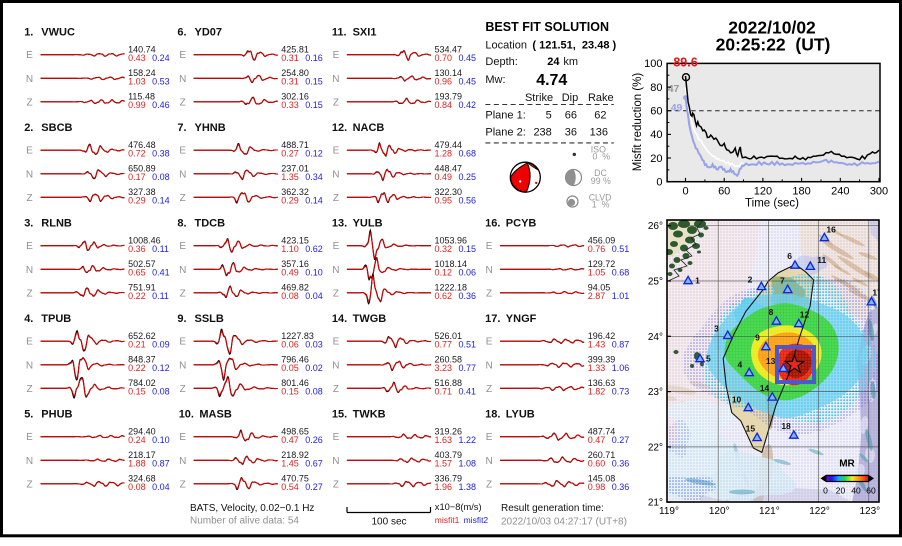 The width and height of the screenshot is (902, 546). Describe the element at coordinates (653, 64) in the screenshot. I see `svg-text: 100` at that location.